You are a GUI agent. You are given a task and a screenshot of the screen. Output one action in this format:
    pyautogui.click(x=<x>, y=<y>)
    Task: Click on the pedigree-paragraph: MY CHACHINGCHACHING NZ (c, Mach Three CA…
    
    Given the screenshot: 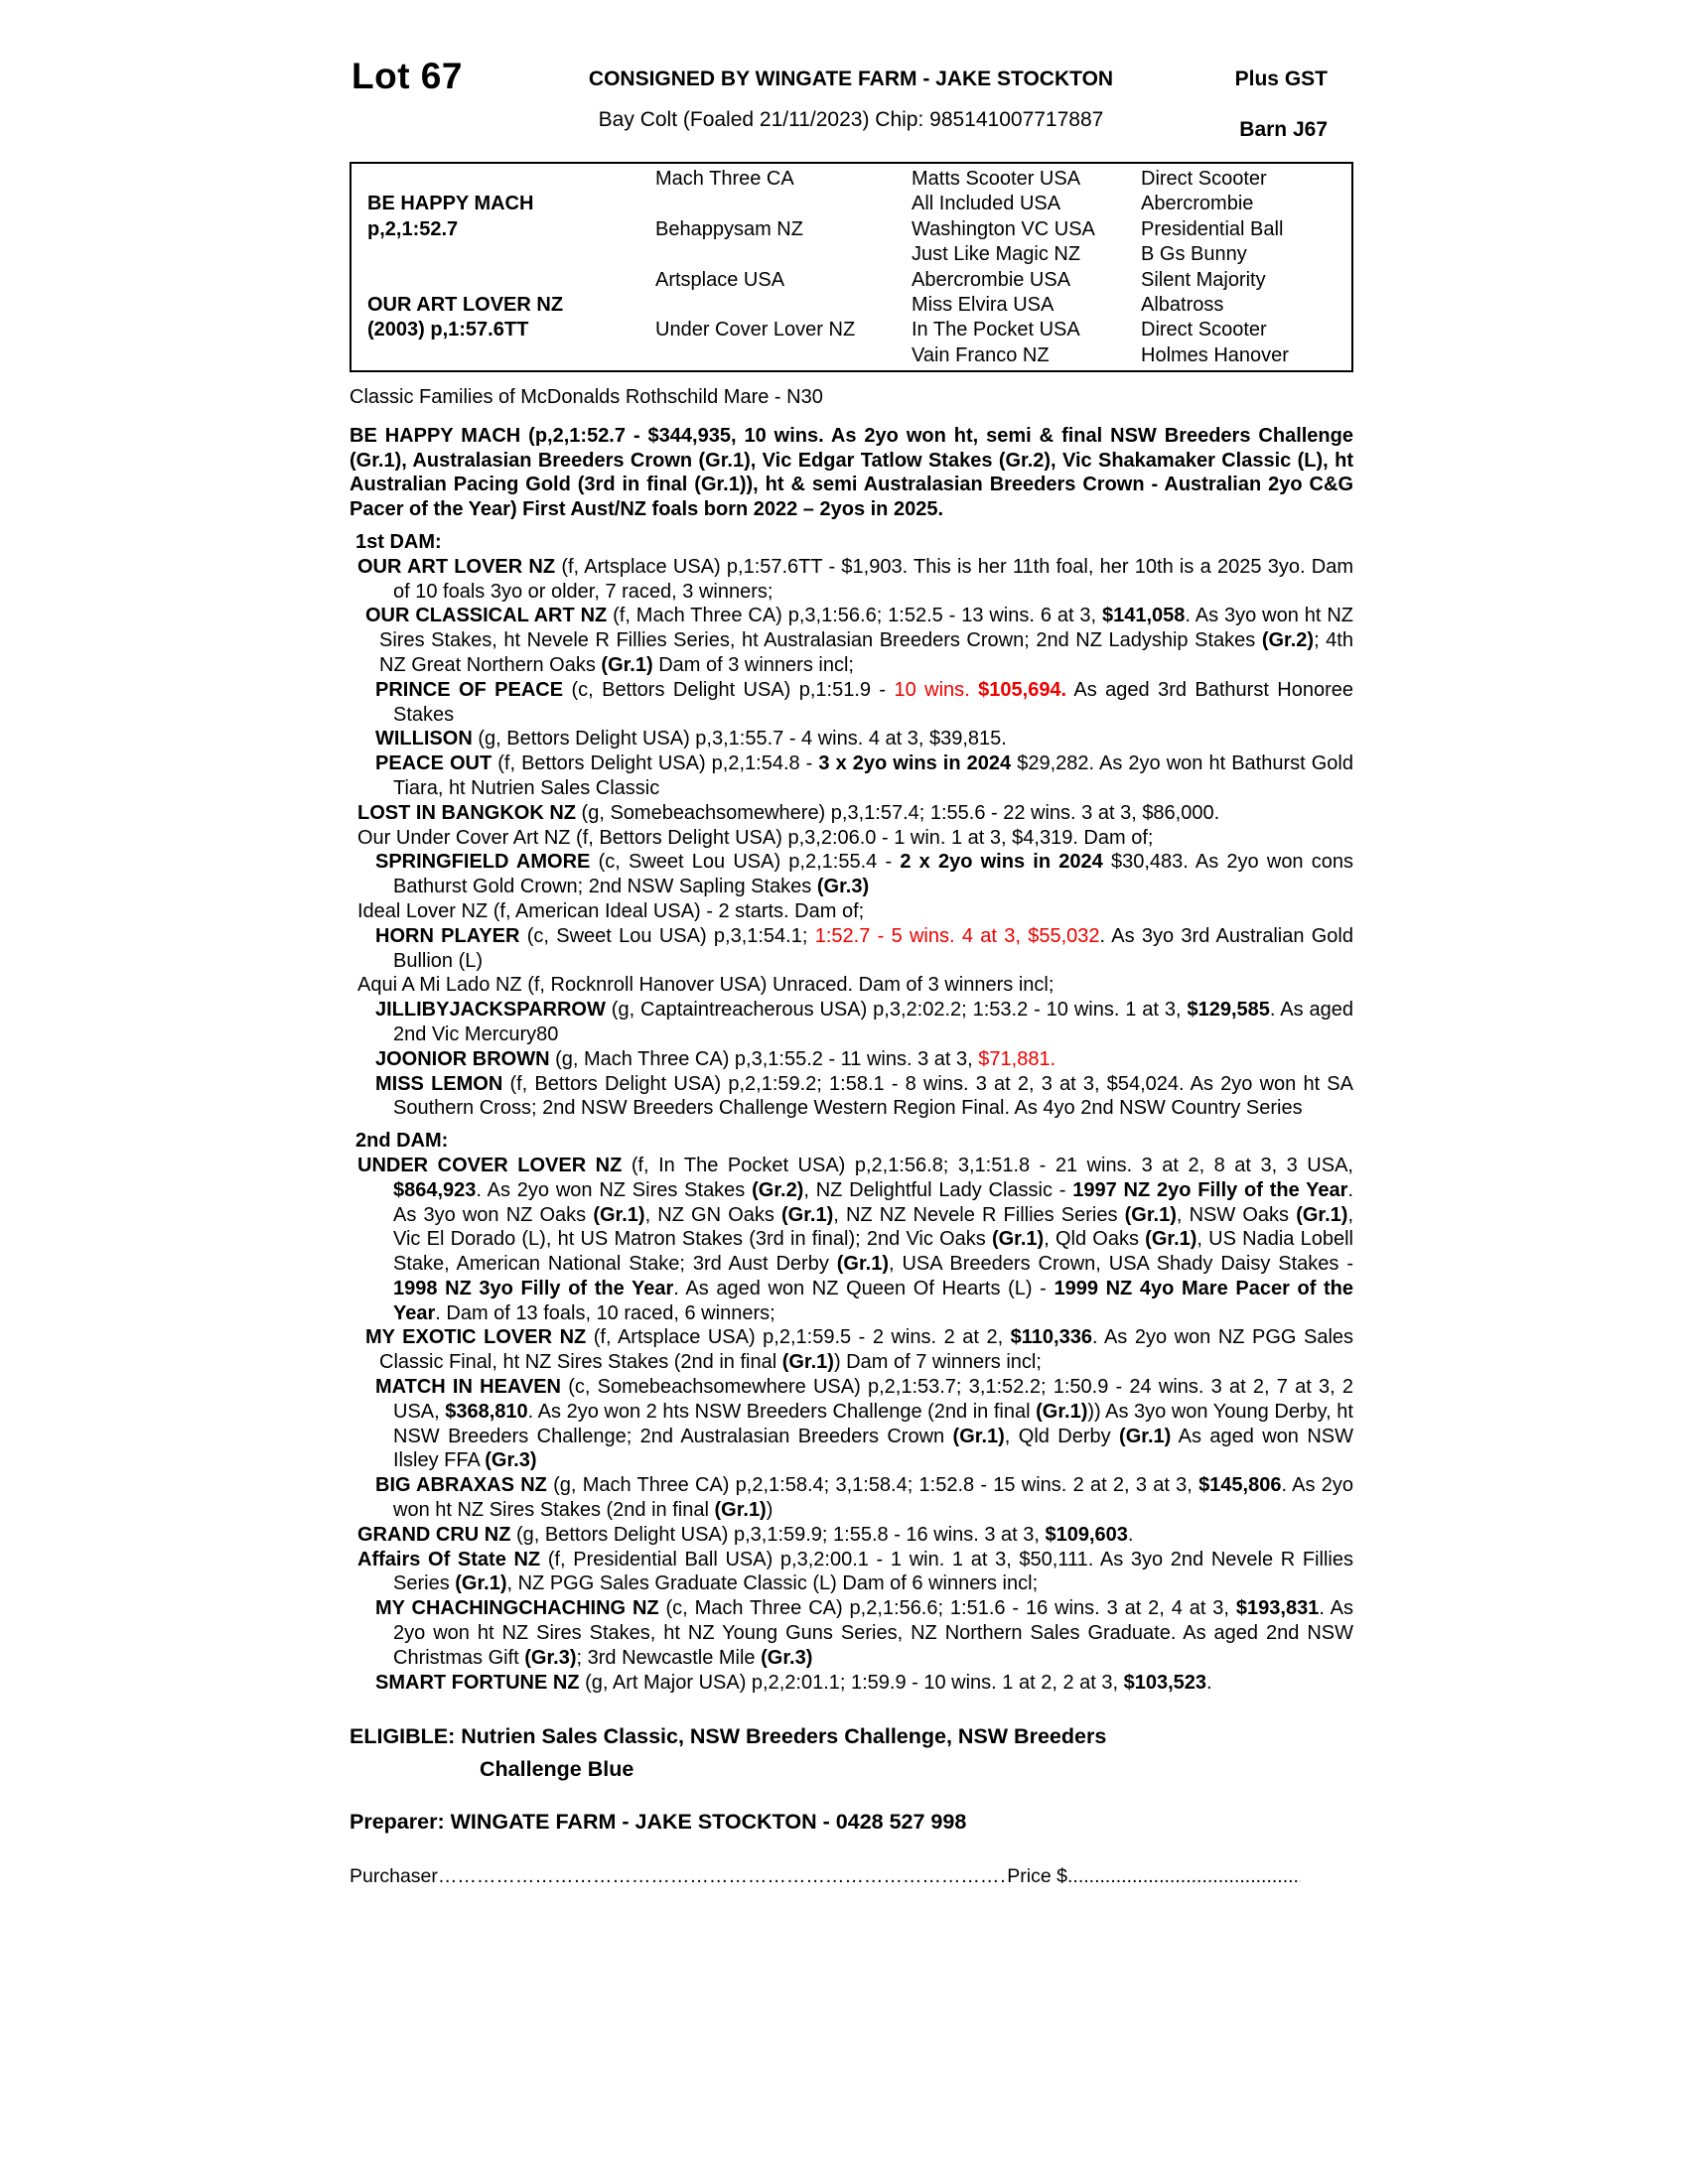 What is the action you would take?
    pyautogui.click(x=864, y=1633)
    